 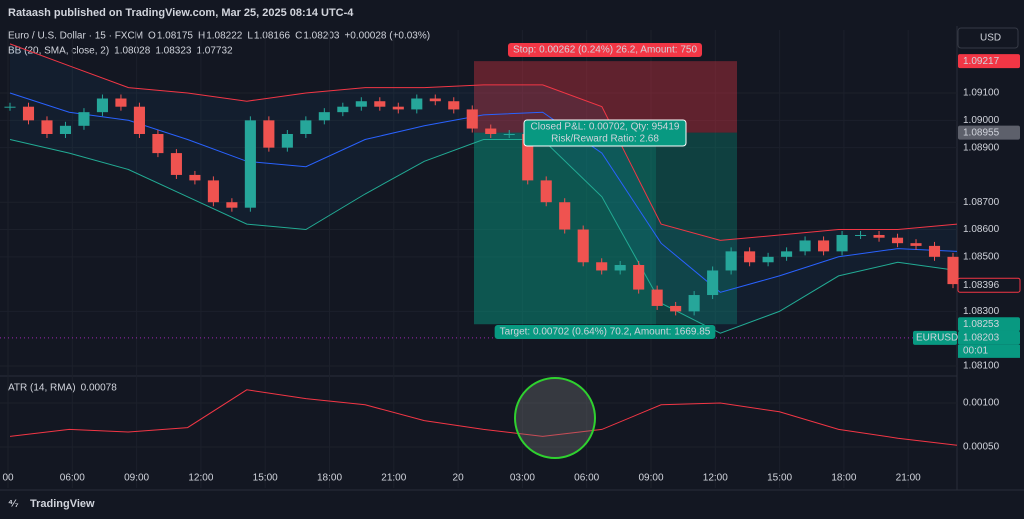 What do you see at coordinates (214, 51) in the screenshot?
I see `legend-item: 1.07732` at bounding box center [214, 51].